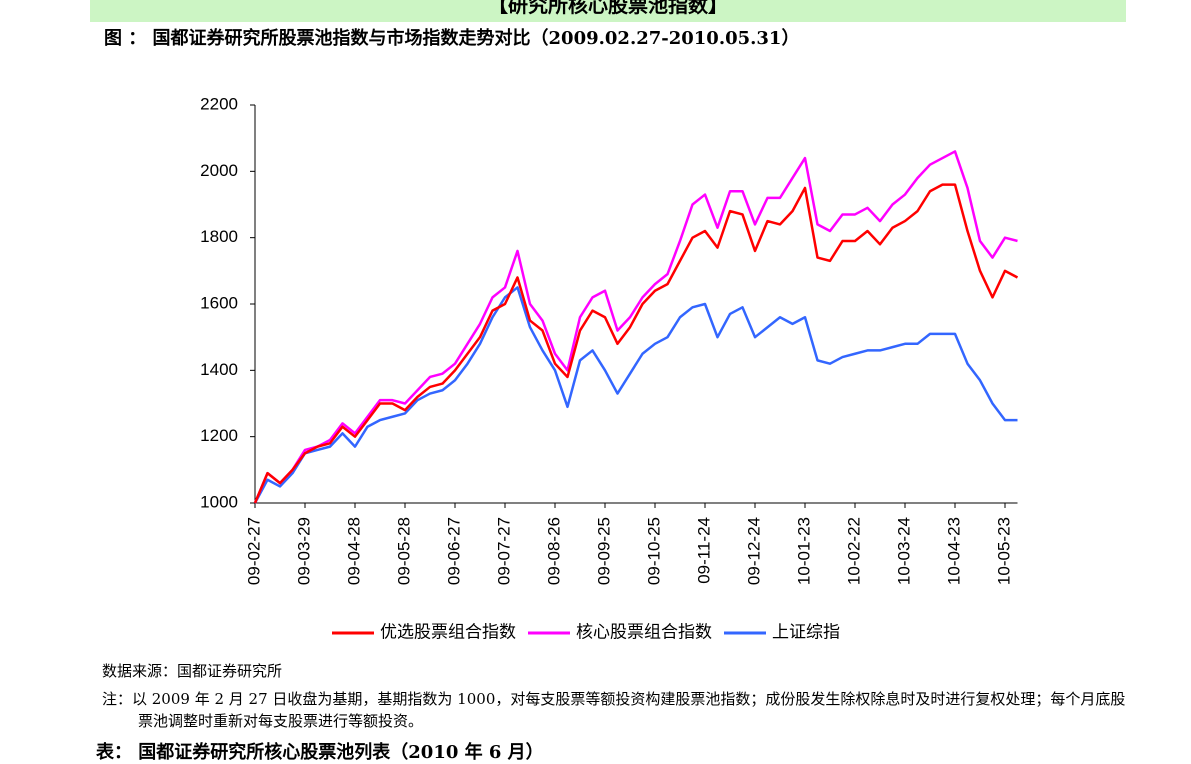  Describe the element at coordinates (353, 551) in the screenshot. I see `x-tick-label: 09-04-28` at that location.